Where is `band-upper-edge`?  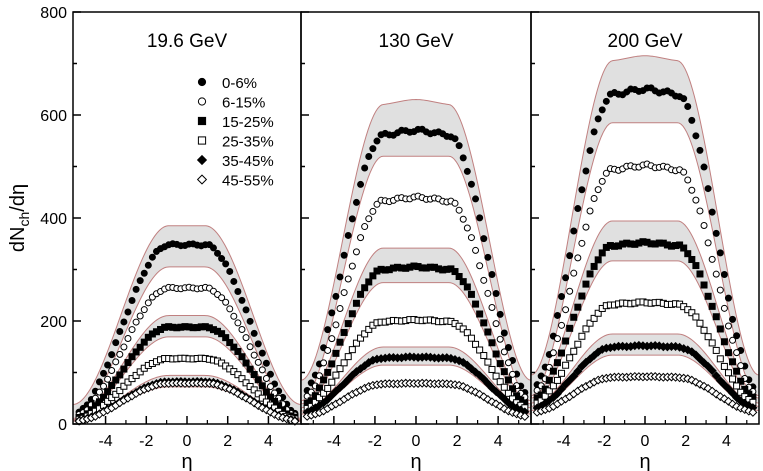 band-upper-edge is located at coordinates (645, 309).